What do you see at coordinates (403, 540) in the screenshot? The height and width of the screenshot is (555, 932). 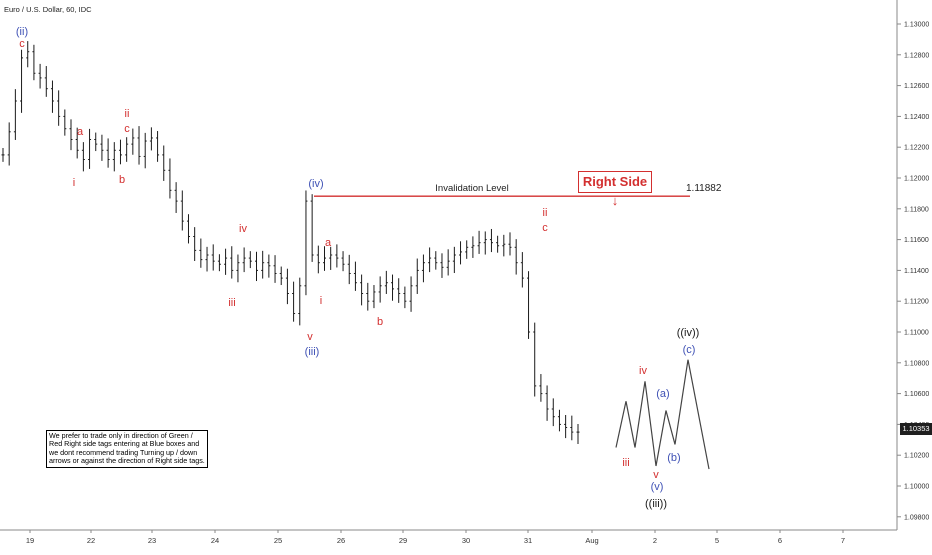 I see `time-tick-label: 29` at bounding box center [403, 540].